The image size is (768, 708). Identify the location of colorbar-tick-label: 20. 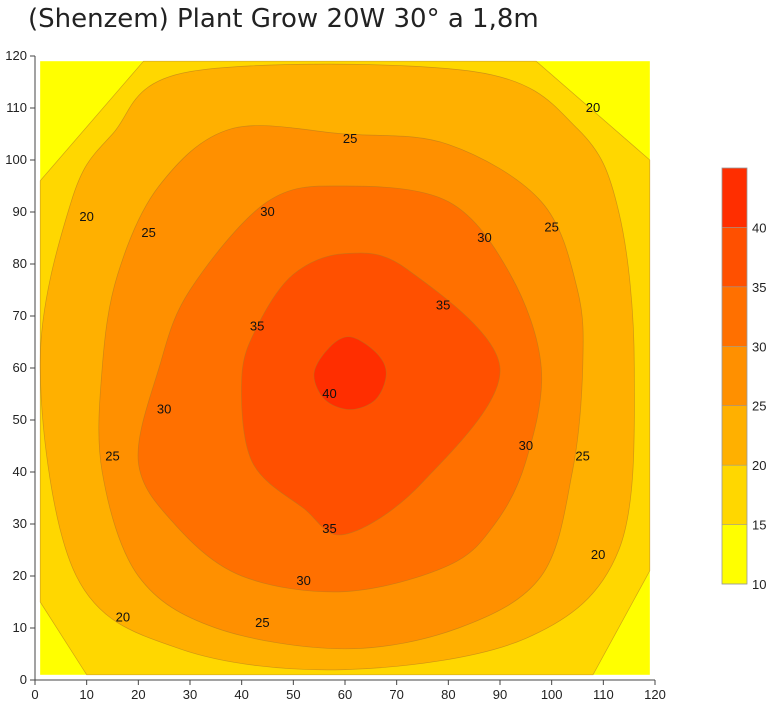
(759, 465).